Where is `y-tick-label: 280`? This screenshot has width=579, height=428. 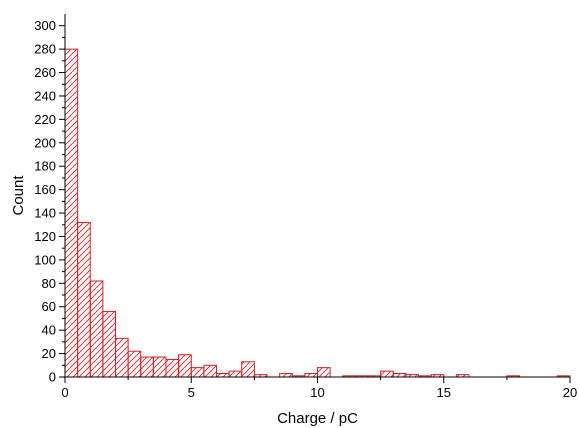
y-tick-label: 280 is located at coordinates (45, 49).